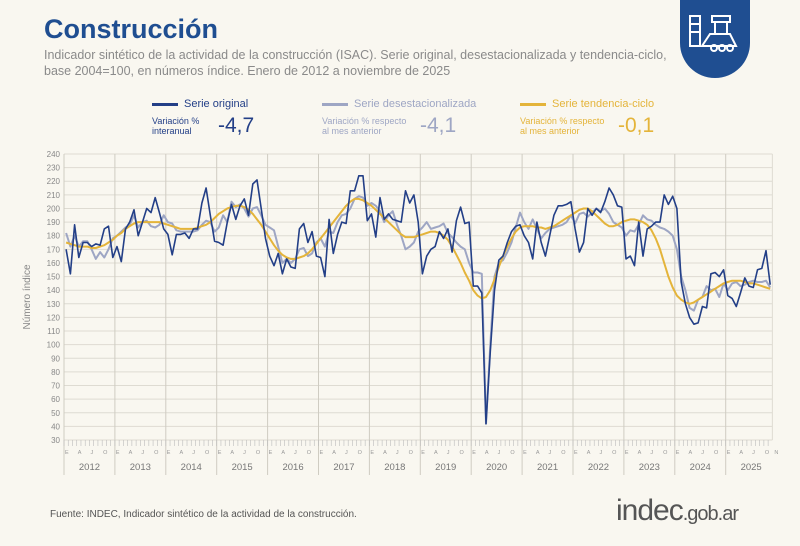  I want to click on y-tick-label: 50, so click(55, 413).